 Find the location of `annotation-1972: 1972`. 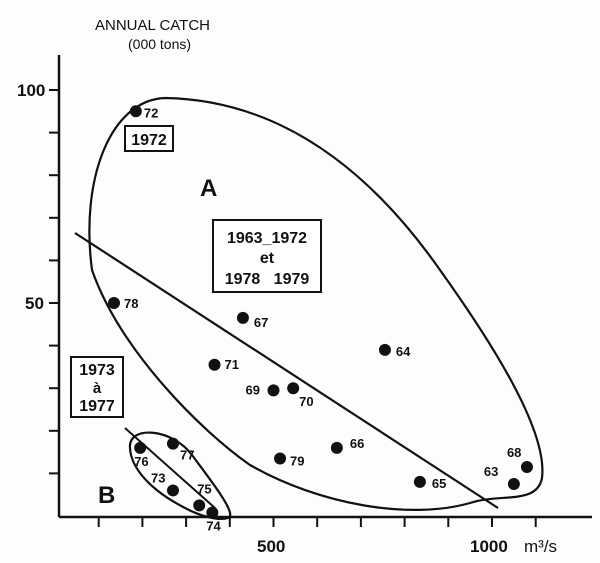

annotation-1972: 1972 is located at coordinates (149, 140).